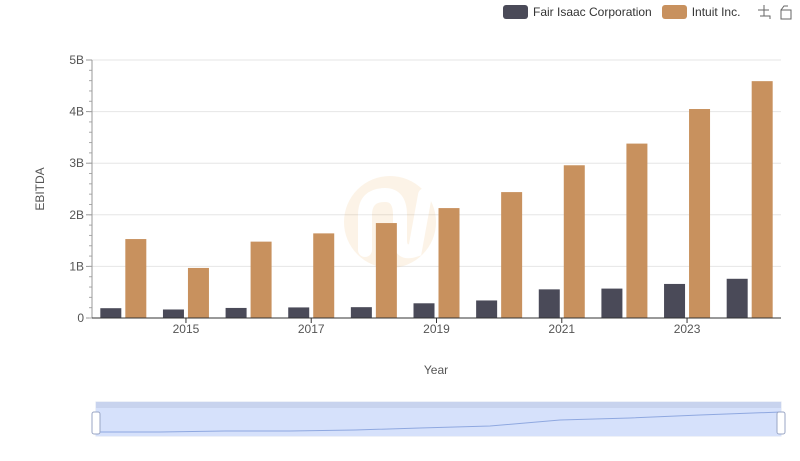 The image size is (800, 461). What do you see at coordinates (786, 12) in the screenshot?
I see `restore-icon` at bounding box center [786, 12].